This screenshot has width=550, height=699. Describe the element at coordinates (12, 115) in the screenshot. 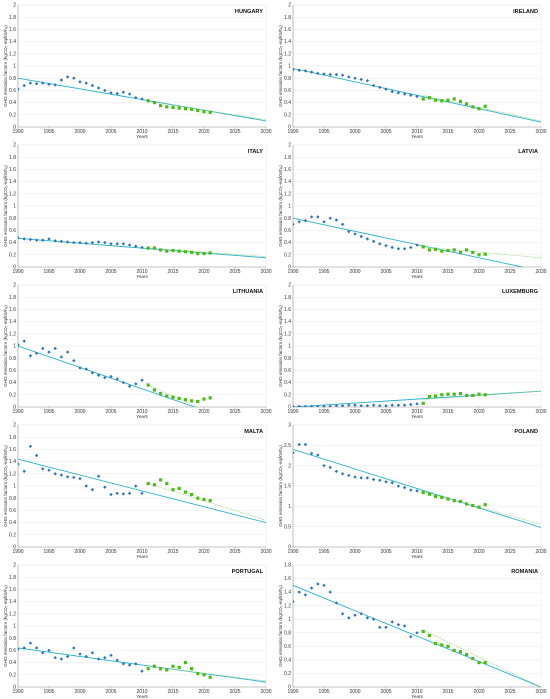

I see `y-tick-label: 0.2` at that location.